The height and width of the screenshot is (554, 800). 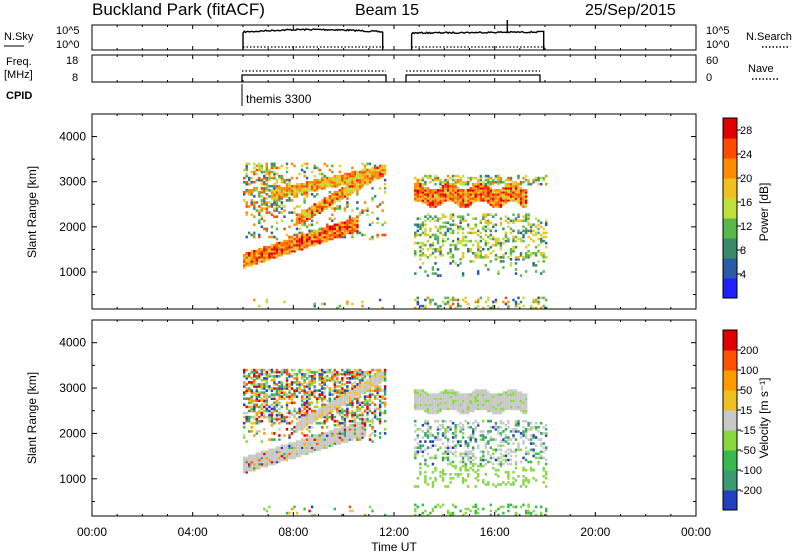 What do you see at coordinates (749, 351) in the screenshot?
I see `colorbar-tick-label: 200` at bounding box center [749, 351].